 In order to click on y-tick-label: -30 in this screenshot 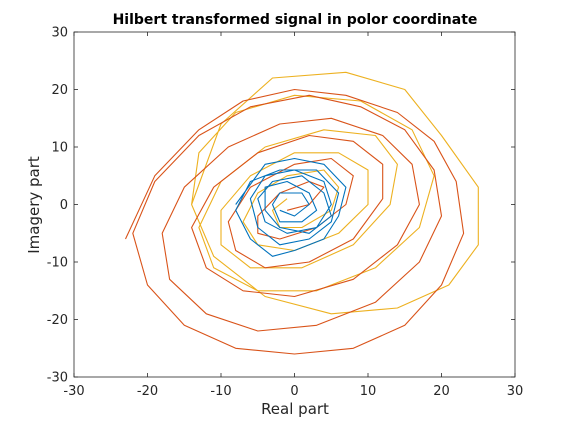, I will do `click(57, 378)`.